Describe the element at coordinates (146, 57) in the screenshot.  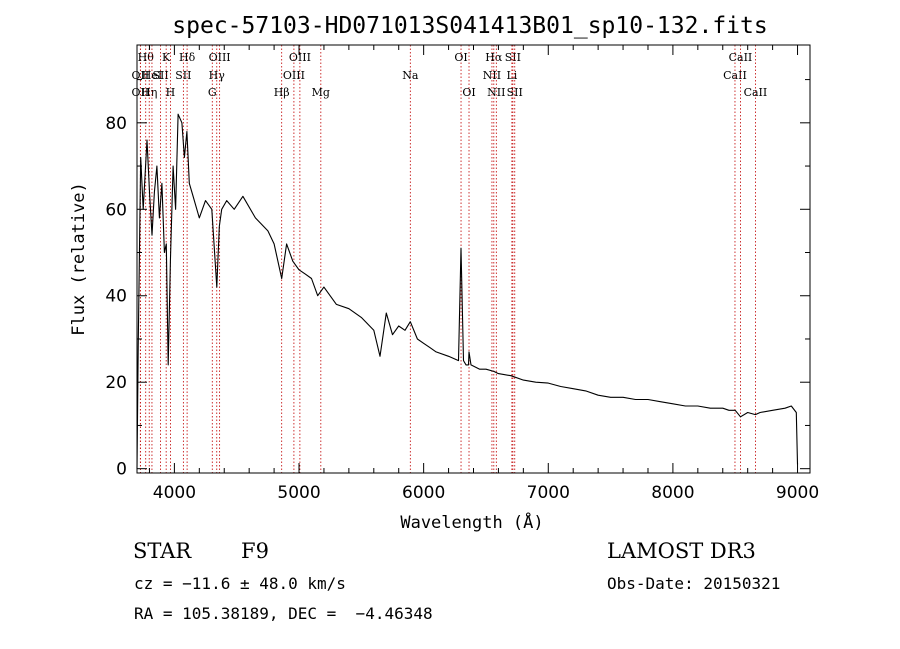
I see `line-label: Hθ` at that location.